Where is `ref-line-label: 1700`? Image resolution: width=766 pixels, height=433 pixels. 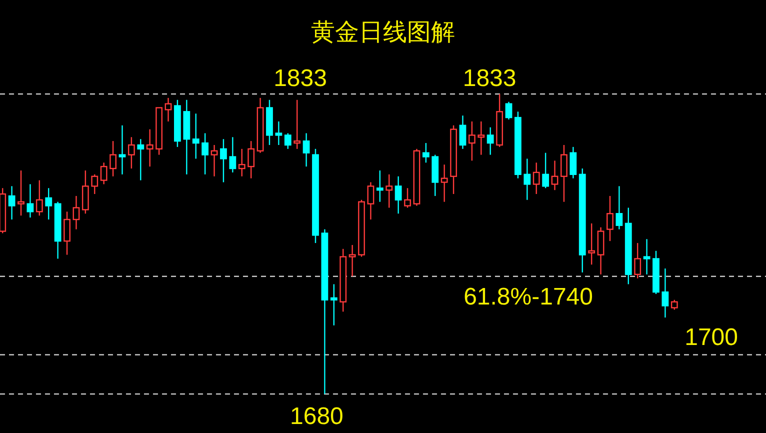 ref-line-label: 1700 is located at coordinates (711, 337).